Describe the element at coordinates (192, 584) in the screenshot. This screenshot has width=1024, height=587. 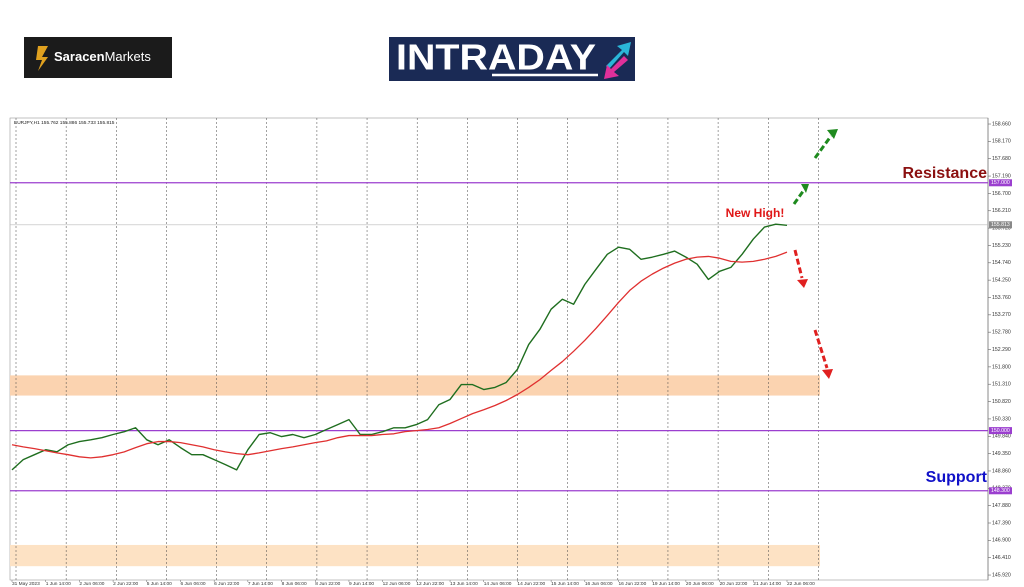
I see `x-tick-label: 6 Jun 06:00` at that location.